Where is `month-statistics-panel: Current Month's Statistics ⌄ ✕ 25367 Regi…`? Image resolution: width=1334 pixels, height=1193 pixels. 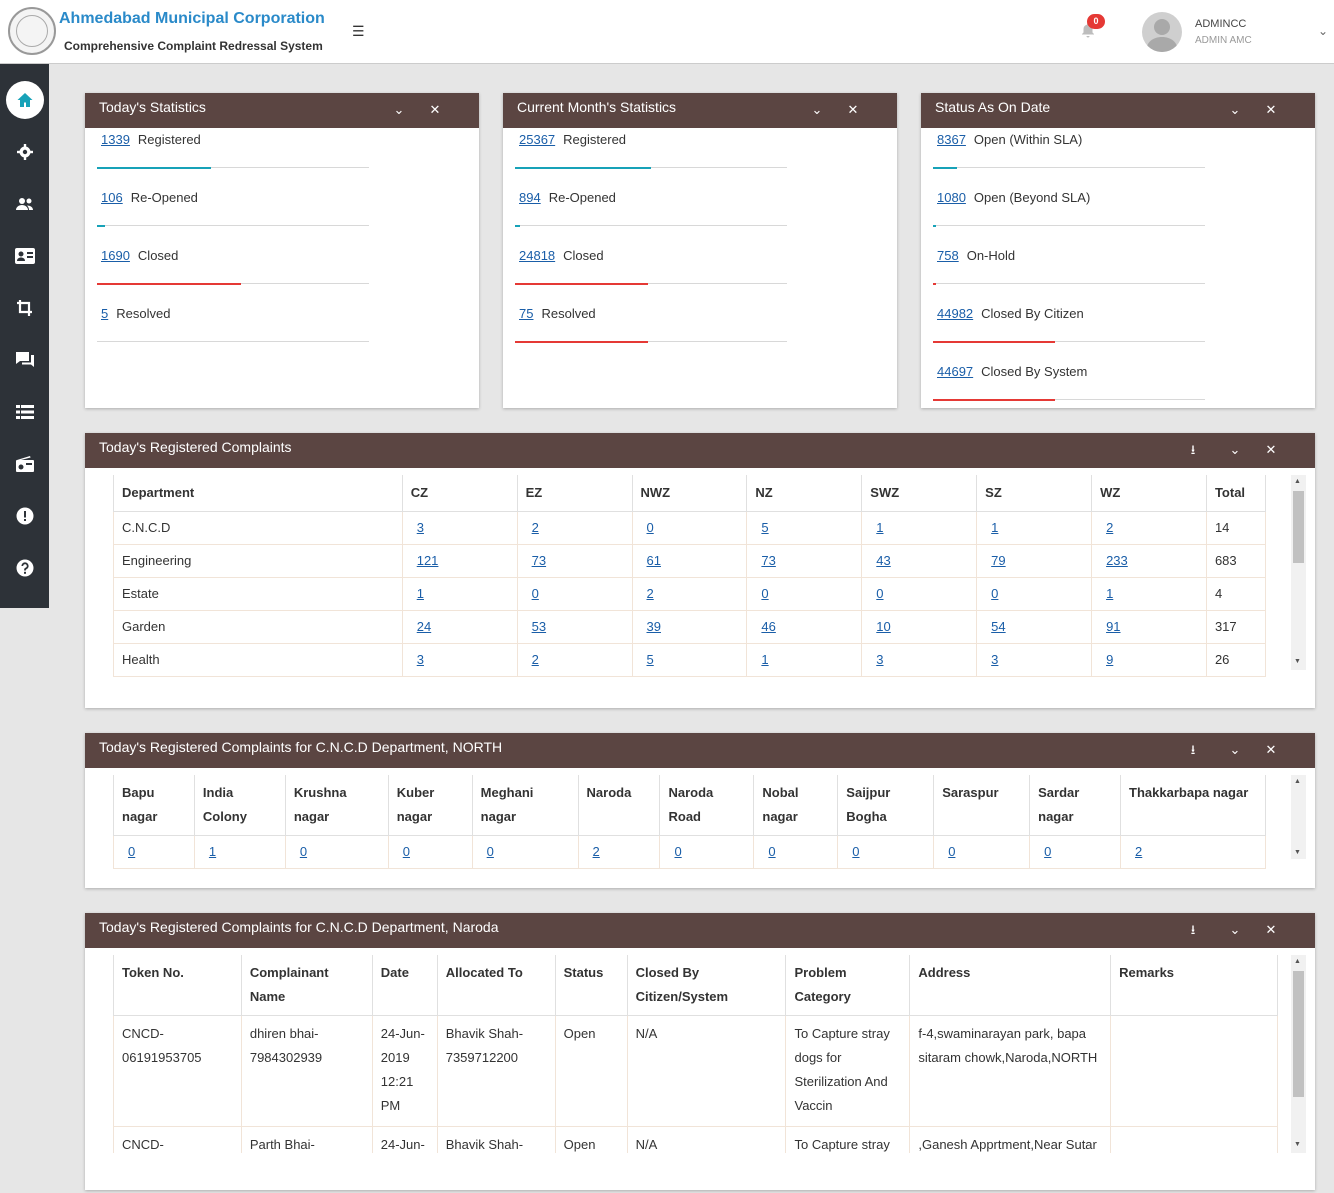 month-statistics-panel: Current Month's Statistics ⌄ ✕ 25367 Regi… is located at coordinates (700, 250).